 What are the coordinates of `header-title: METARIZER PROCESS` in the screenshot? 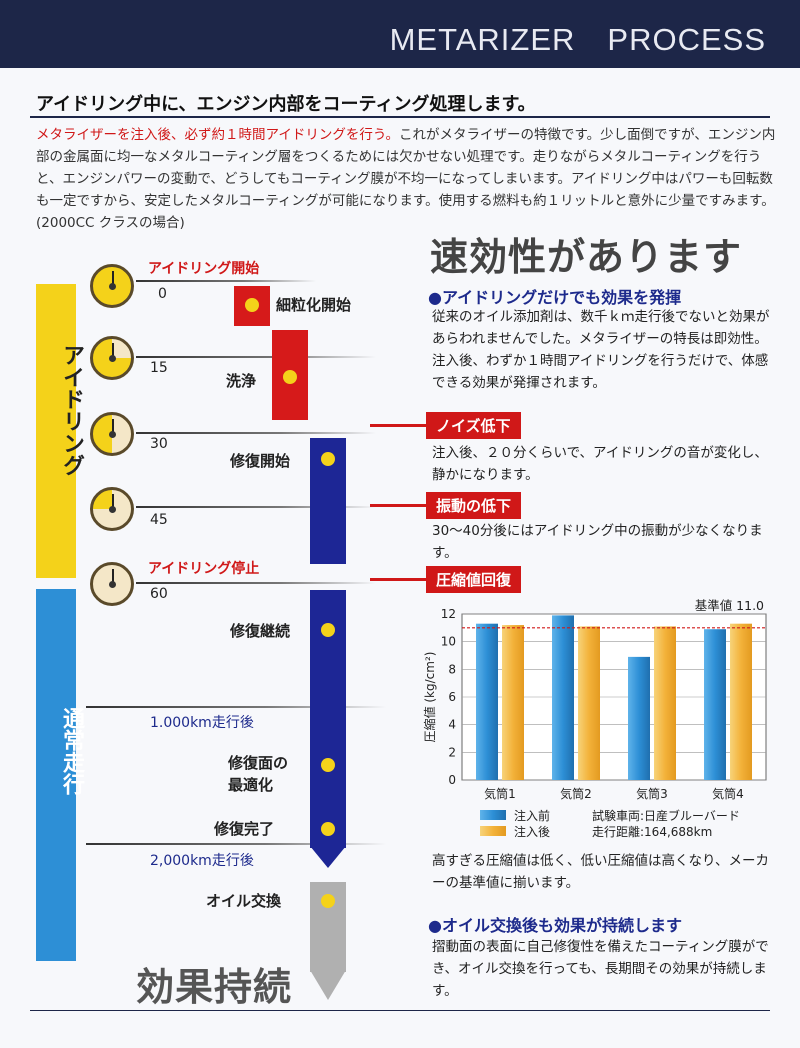 It's located at (577, 39).